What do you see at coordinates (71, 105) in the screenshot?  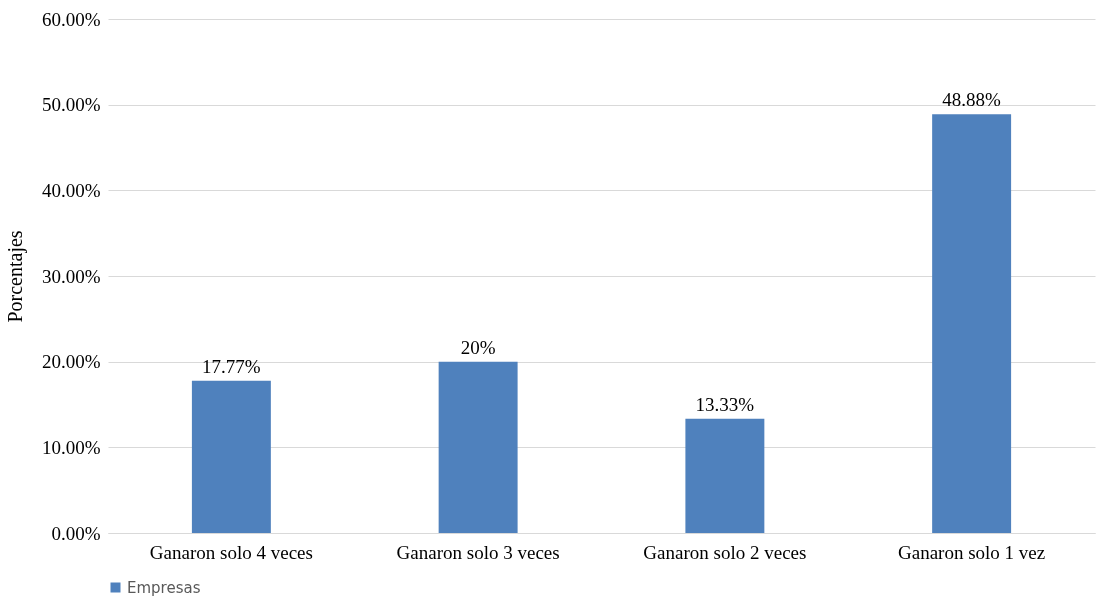 I see `y-tick-label: 50.00%` at bounding box center [71, 105].